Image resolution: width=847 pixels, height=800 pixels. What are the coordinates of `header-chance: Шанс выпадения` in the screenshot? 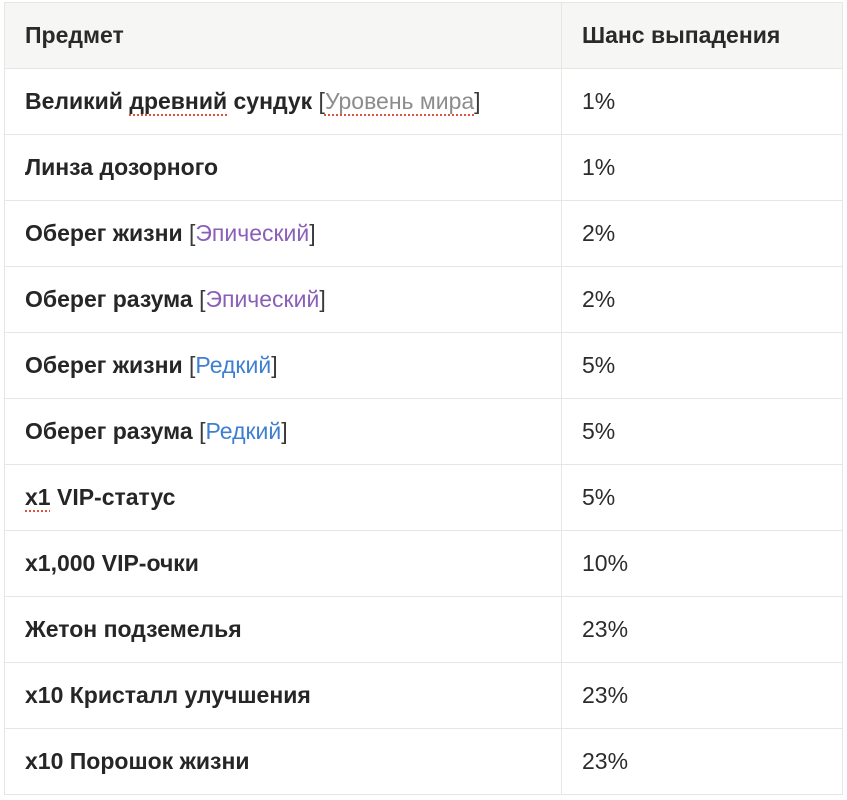 It's located at (702, 35).